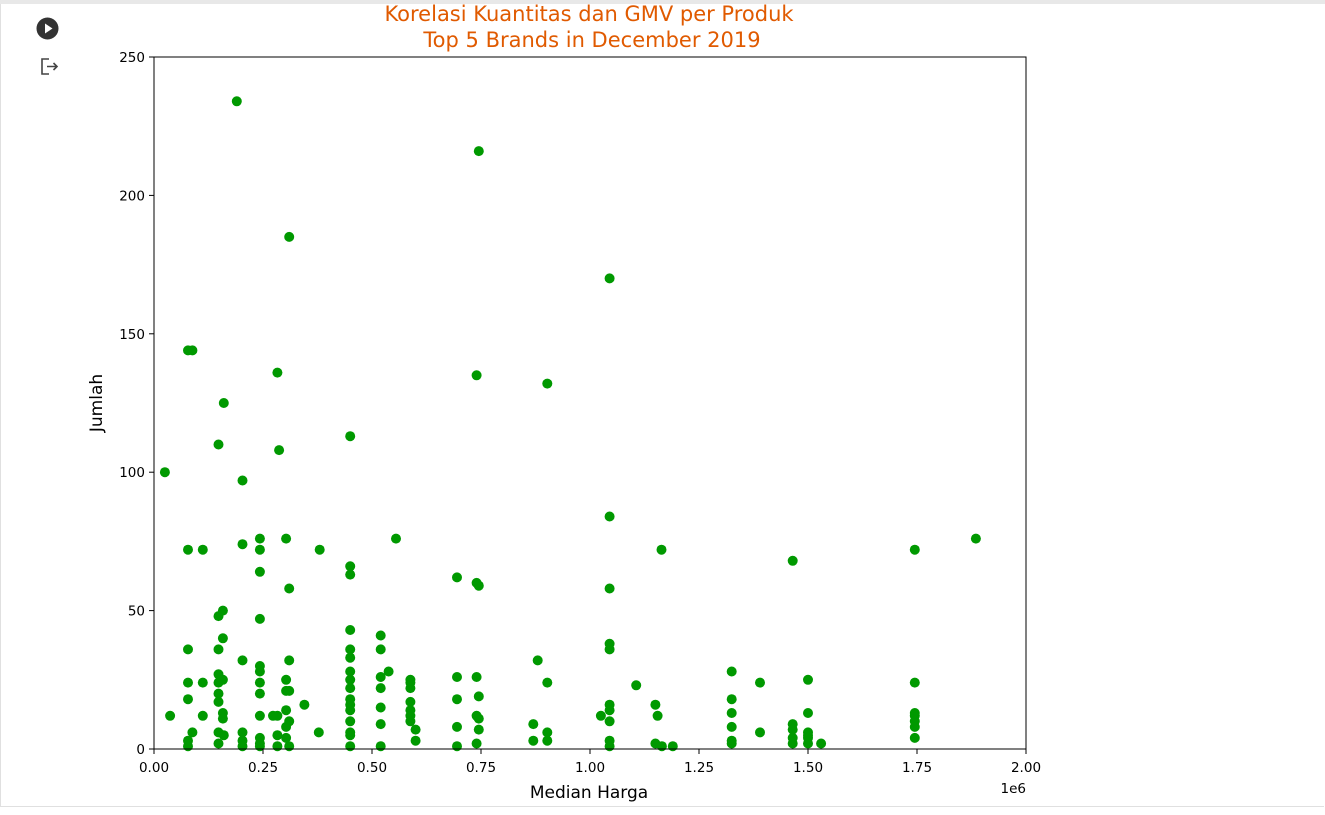  Describe the element at coordinates (1013, 789) in the screenshot. I see `x-axis-offset-label: 1e6` at that location.